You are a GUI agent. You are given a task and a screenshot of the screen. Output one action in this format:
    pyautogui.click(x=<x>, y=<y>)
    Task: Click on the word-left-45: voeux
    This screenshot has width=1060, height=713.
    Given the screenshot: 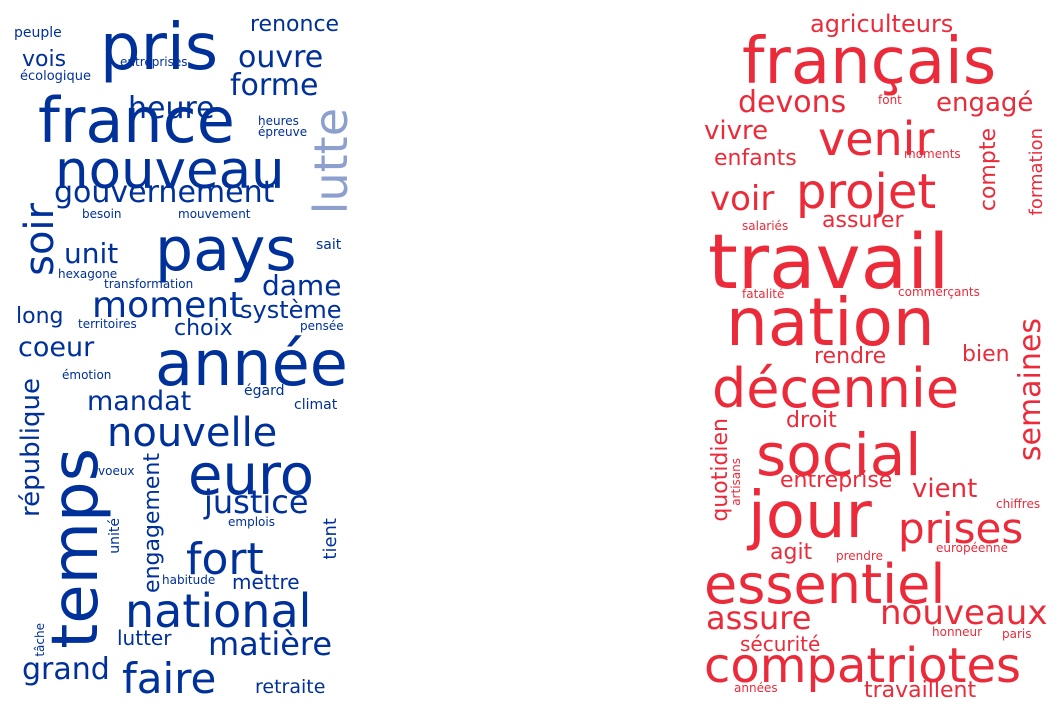 What is the action you would take?
    pyautogui.click(x=116, y=471)
    